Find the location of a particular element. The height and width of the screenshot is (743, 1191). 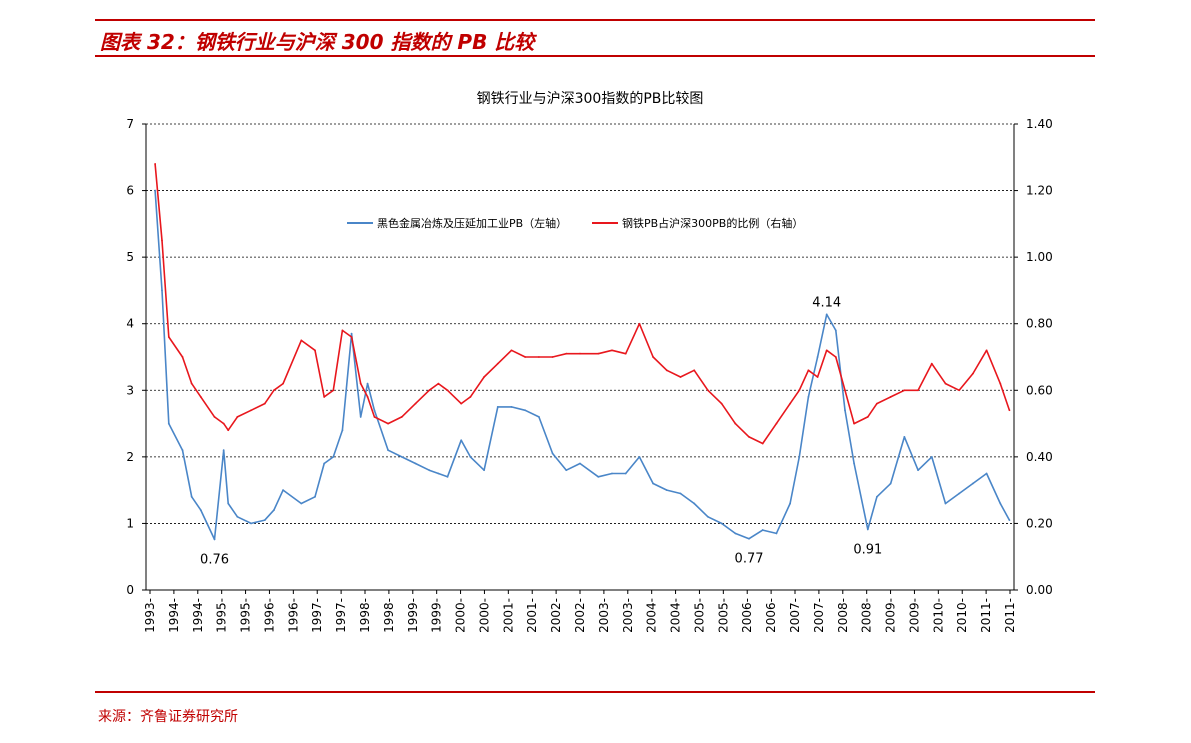

y-right-tick-label: 0.80 is located at coordinates (1039, 324).